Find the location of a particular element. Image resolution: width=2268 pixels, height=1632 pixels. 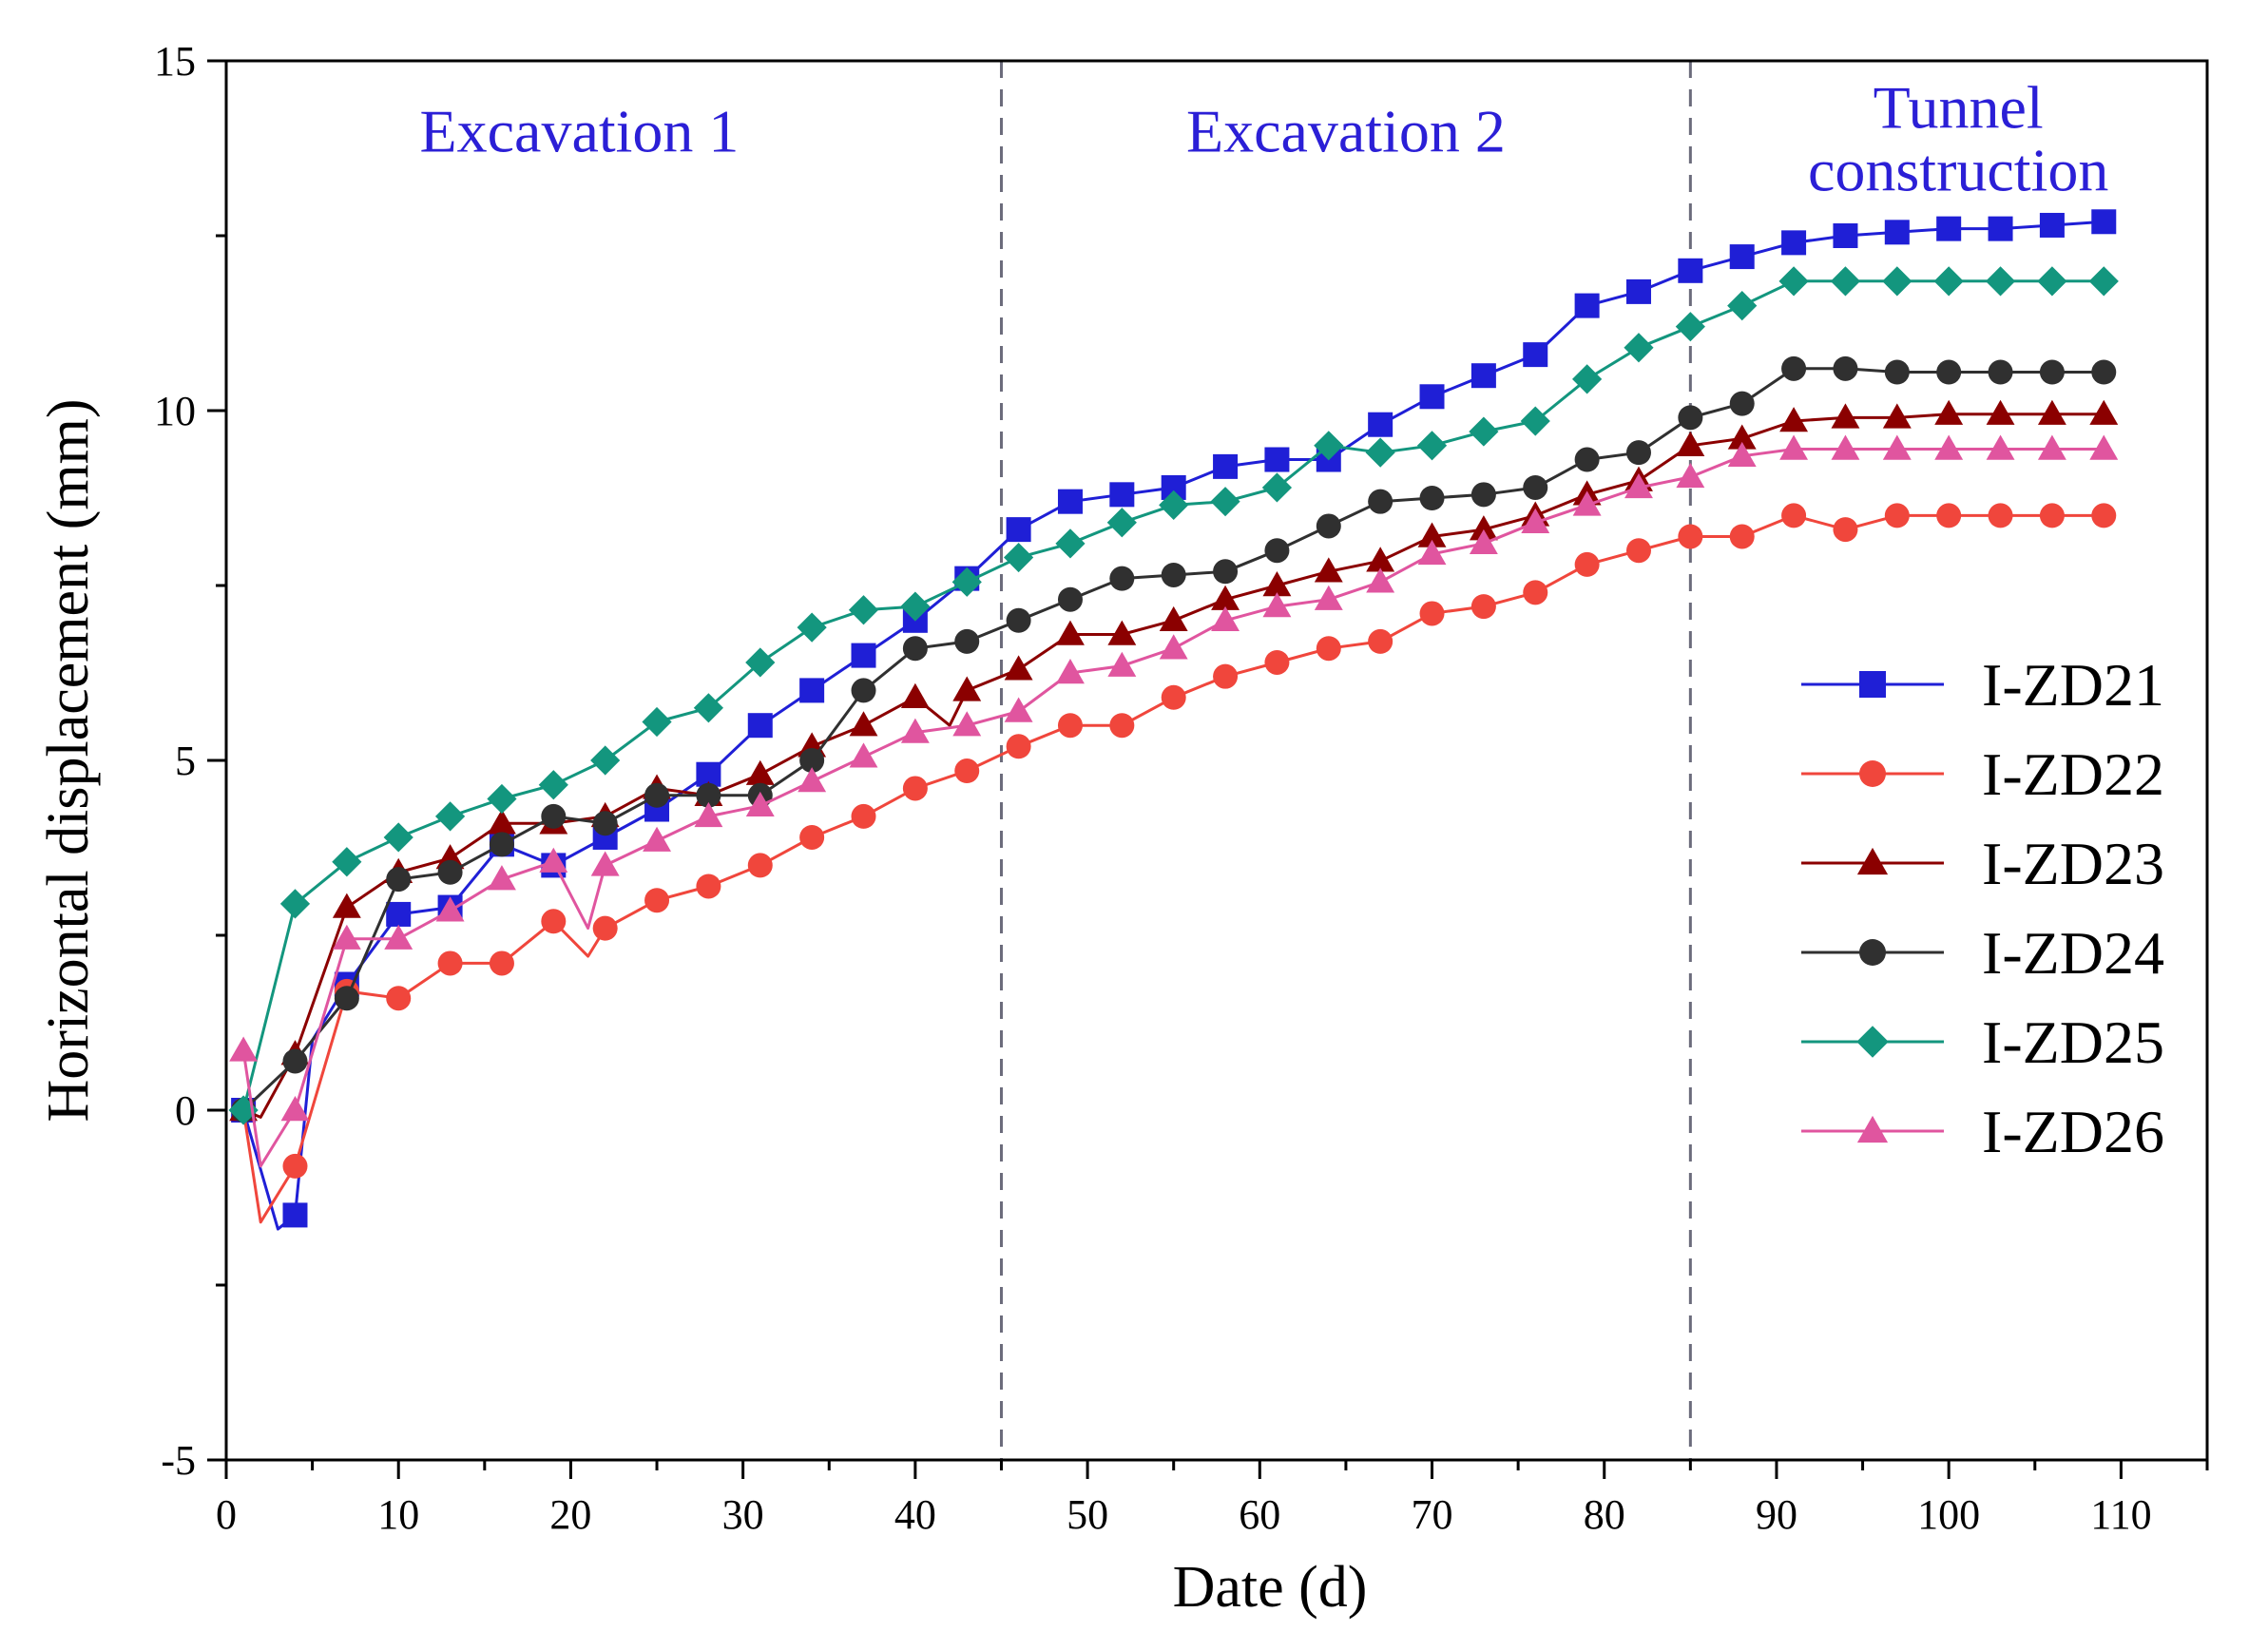

x-tick-label: 20 is located at coordinates (570, 1514).